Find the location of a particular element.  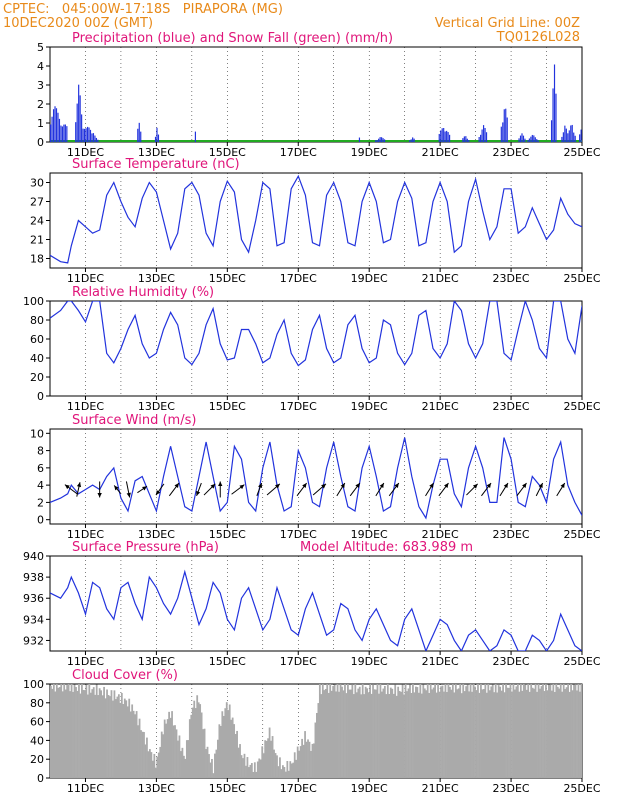

series-line is located at coordinates (316, 334).